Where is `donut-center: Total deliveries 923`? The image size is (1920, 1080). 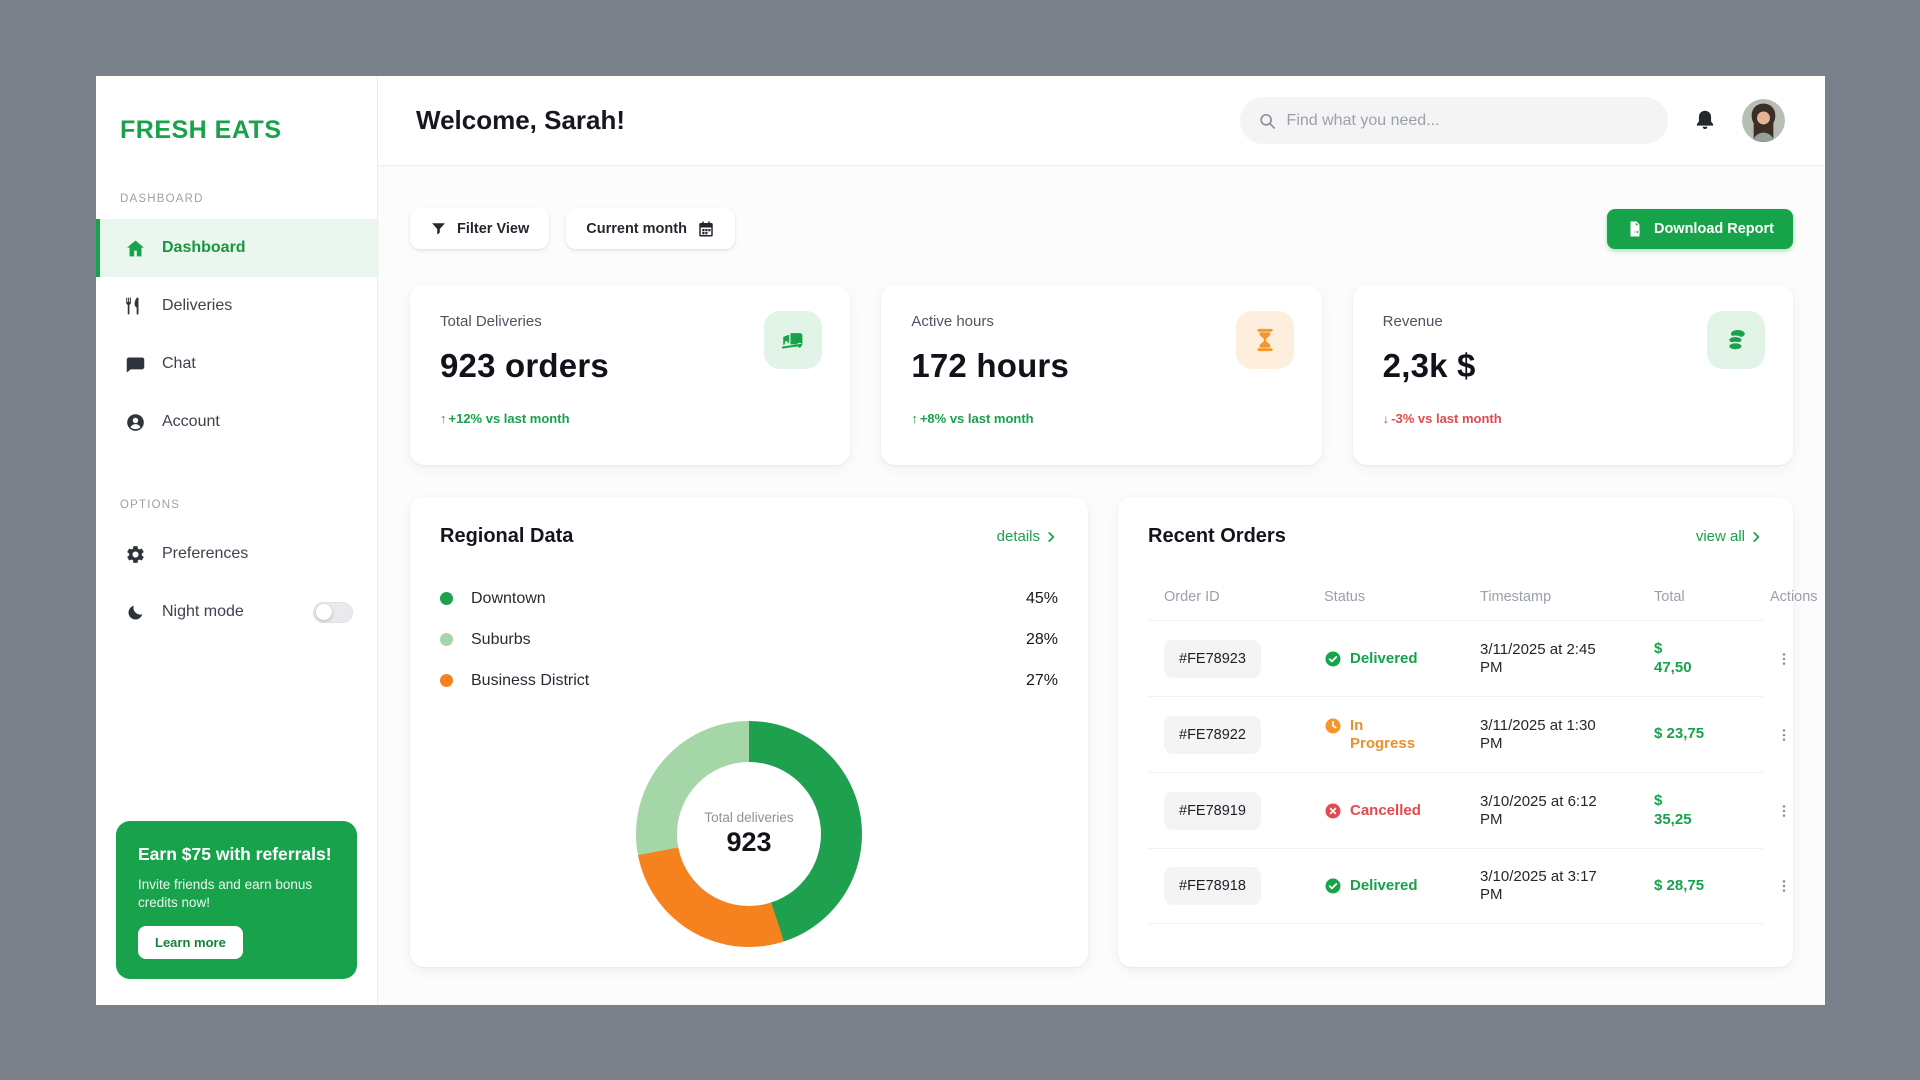 donut-center: Total deliveries 923 is located at coordinates (749, 834).